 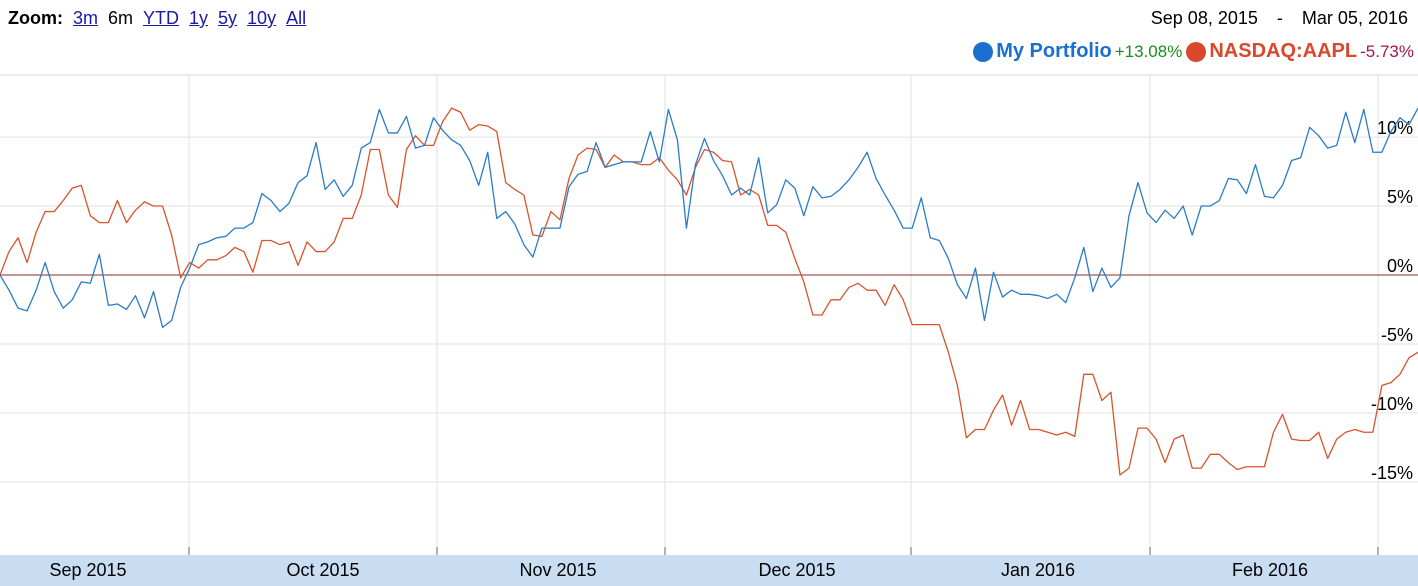 I want to click on x-tick-label: Nov 2015, so click(x=557, y=570).